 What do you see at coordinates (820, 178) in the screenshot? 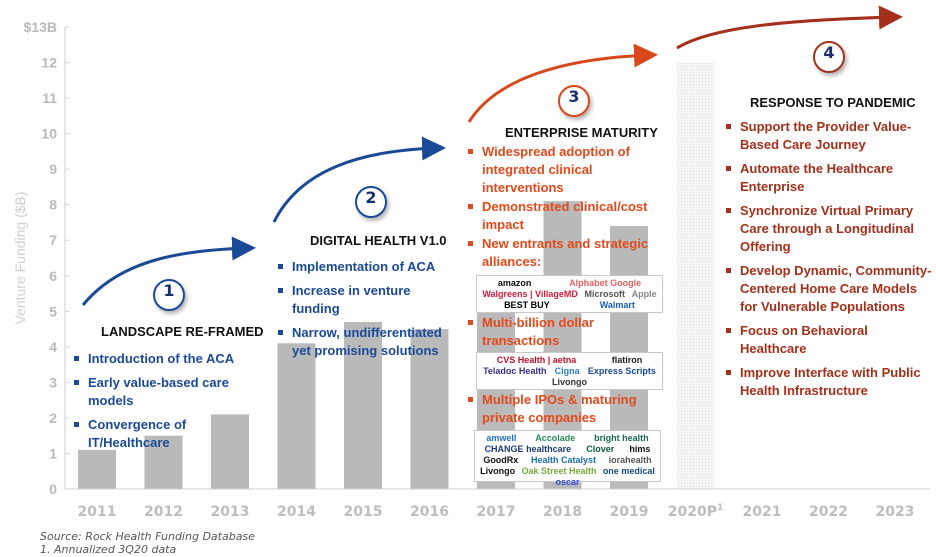
I see `bullet: Automate the Healthcare Enterprise` at bounding box center [820, 178].